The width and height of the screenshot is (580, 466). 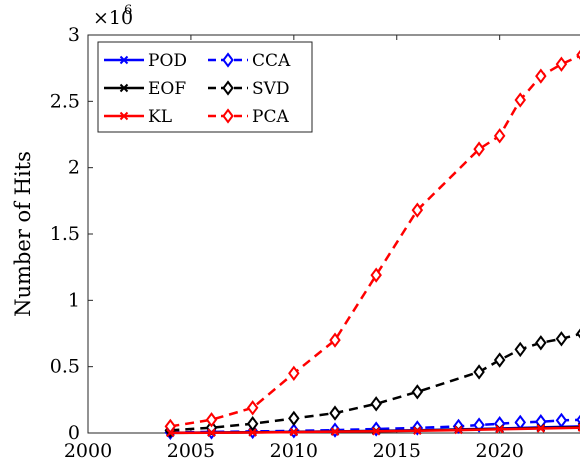 What do you see at coordinates (270, 117) in the screenshot?
I see `legend-label-pca: PCA` at bounding box center [270, 117].